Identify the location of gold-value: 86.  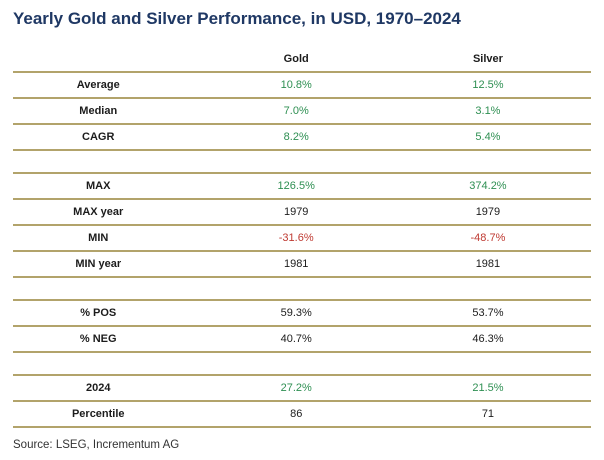
(296, 414).